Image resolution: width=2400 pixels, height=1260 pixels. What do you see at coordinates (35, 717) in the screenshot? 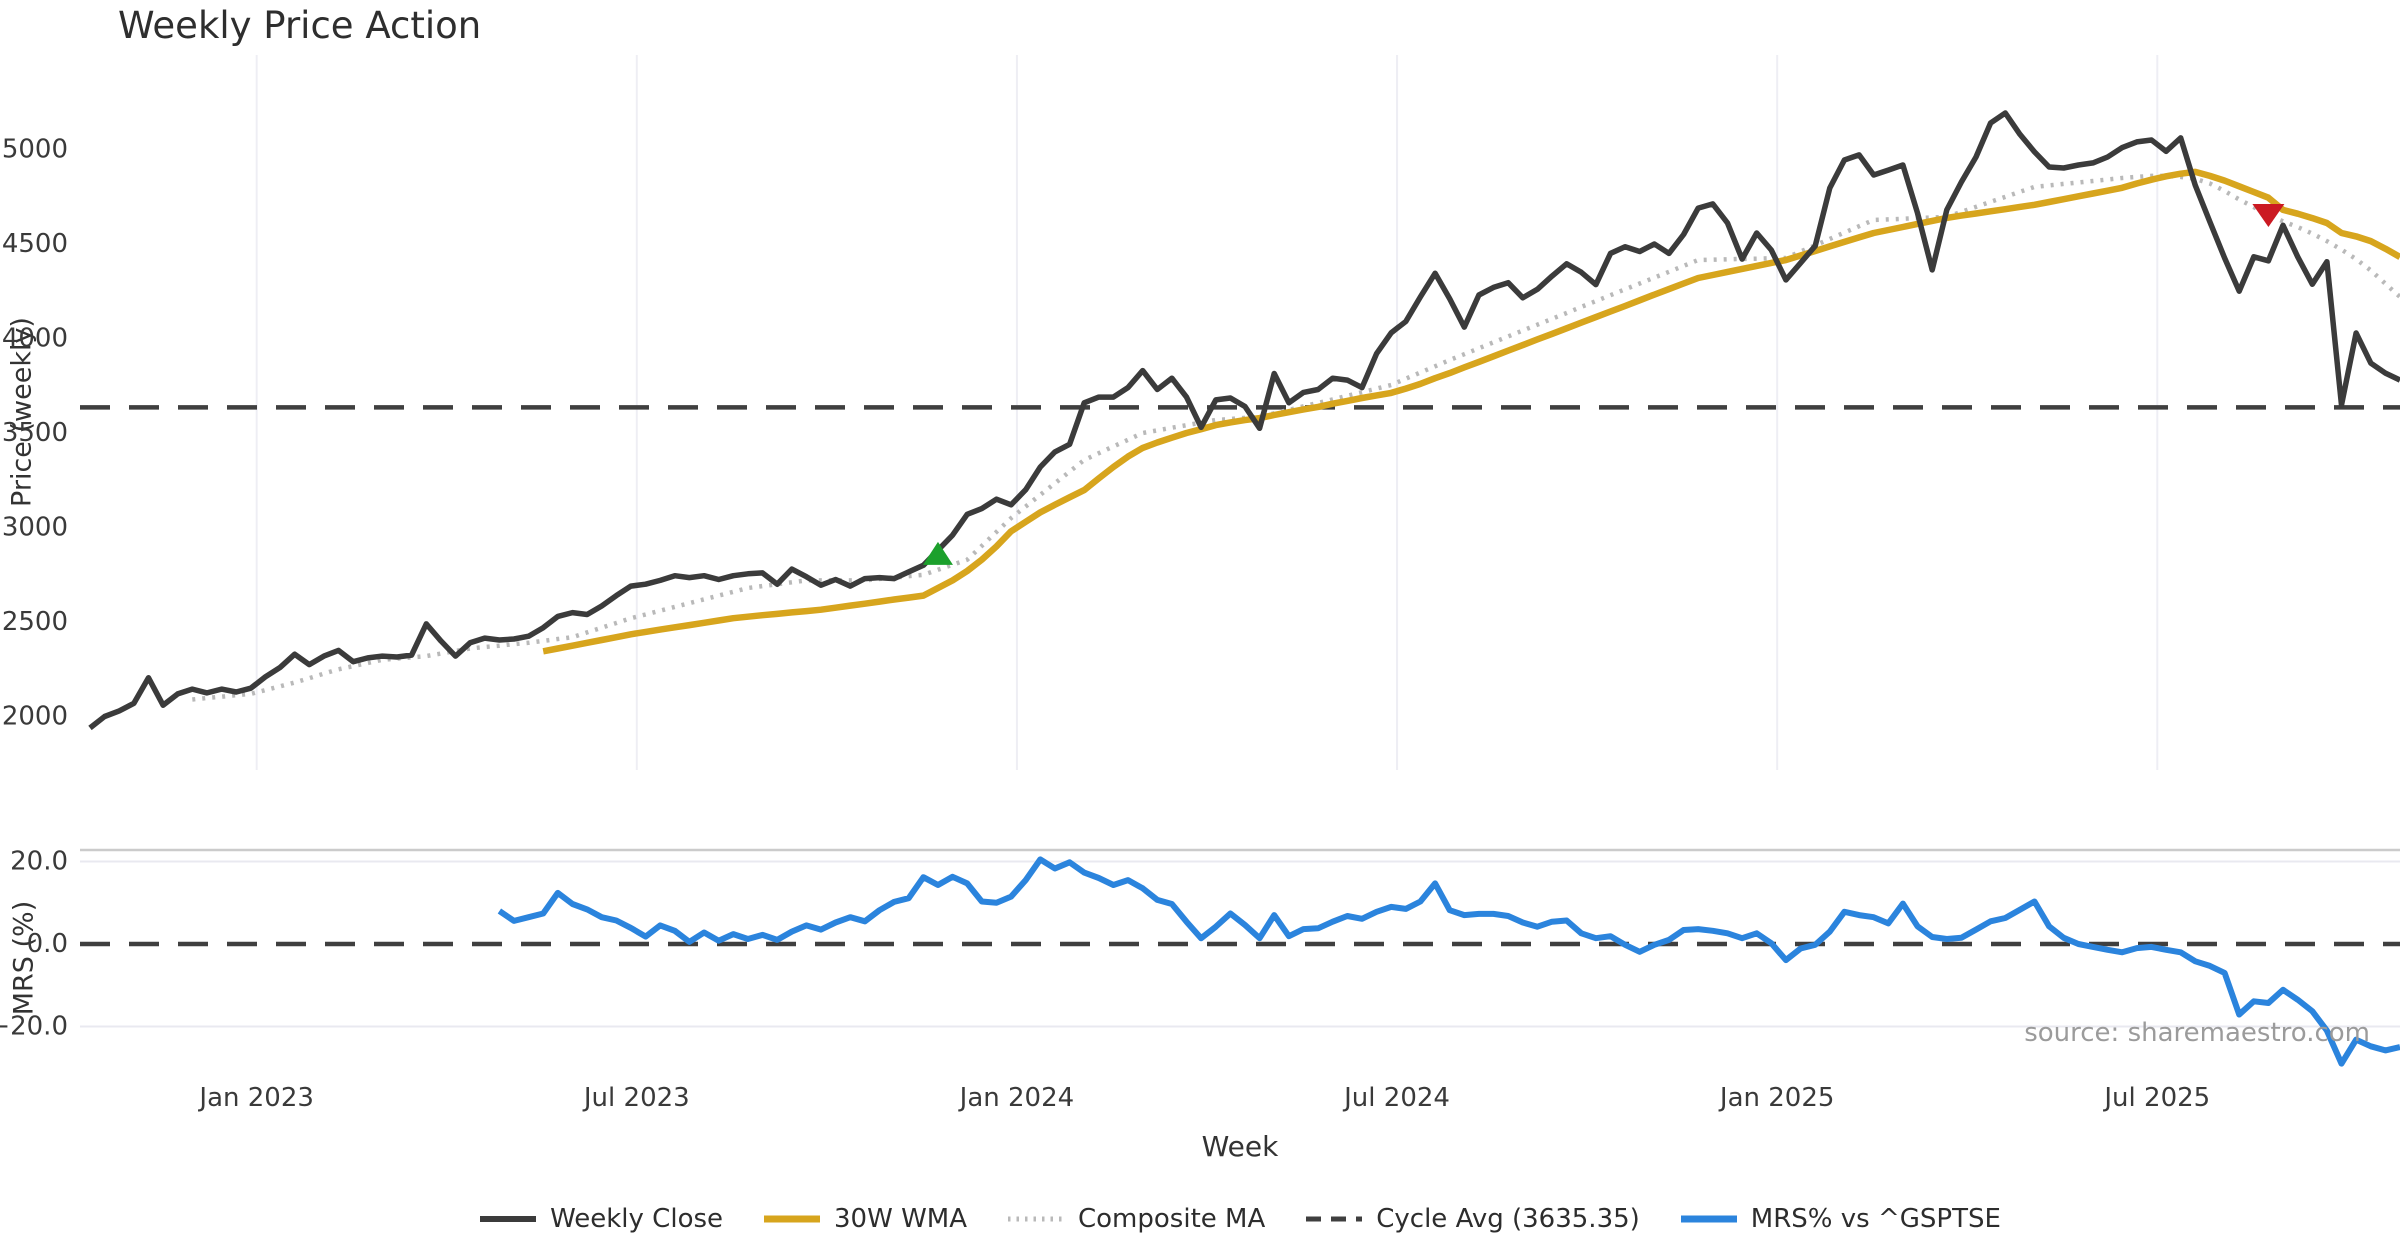
I see `y-tick-label: 2000` at bounding box center [35, 717].